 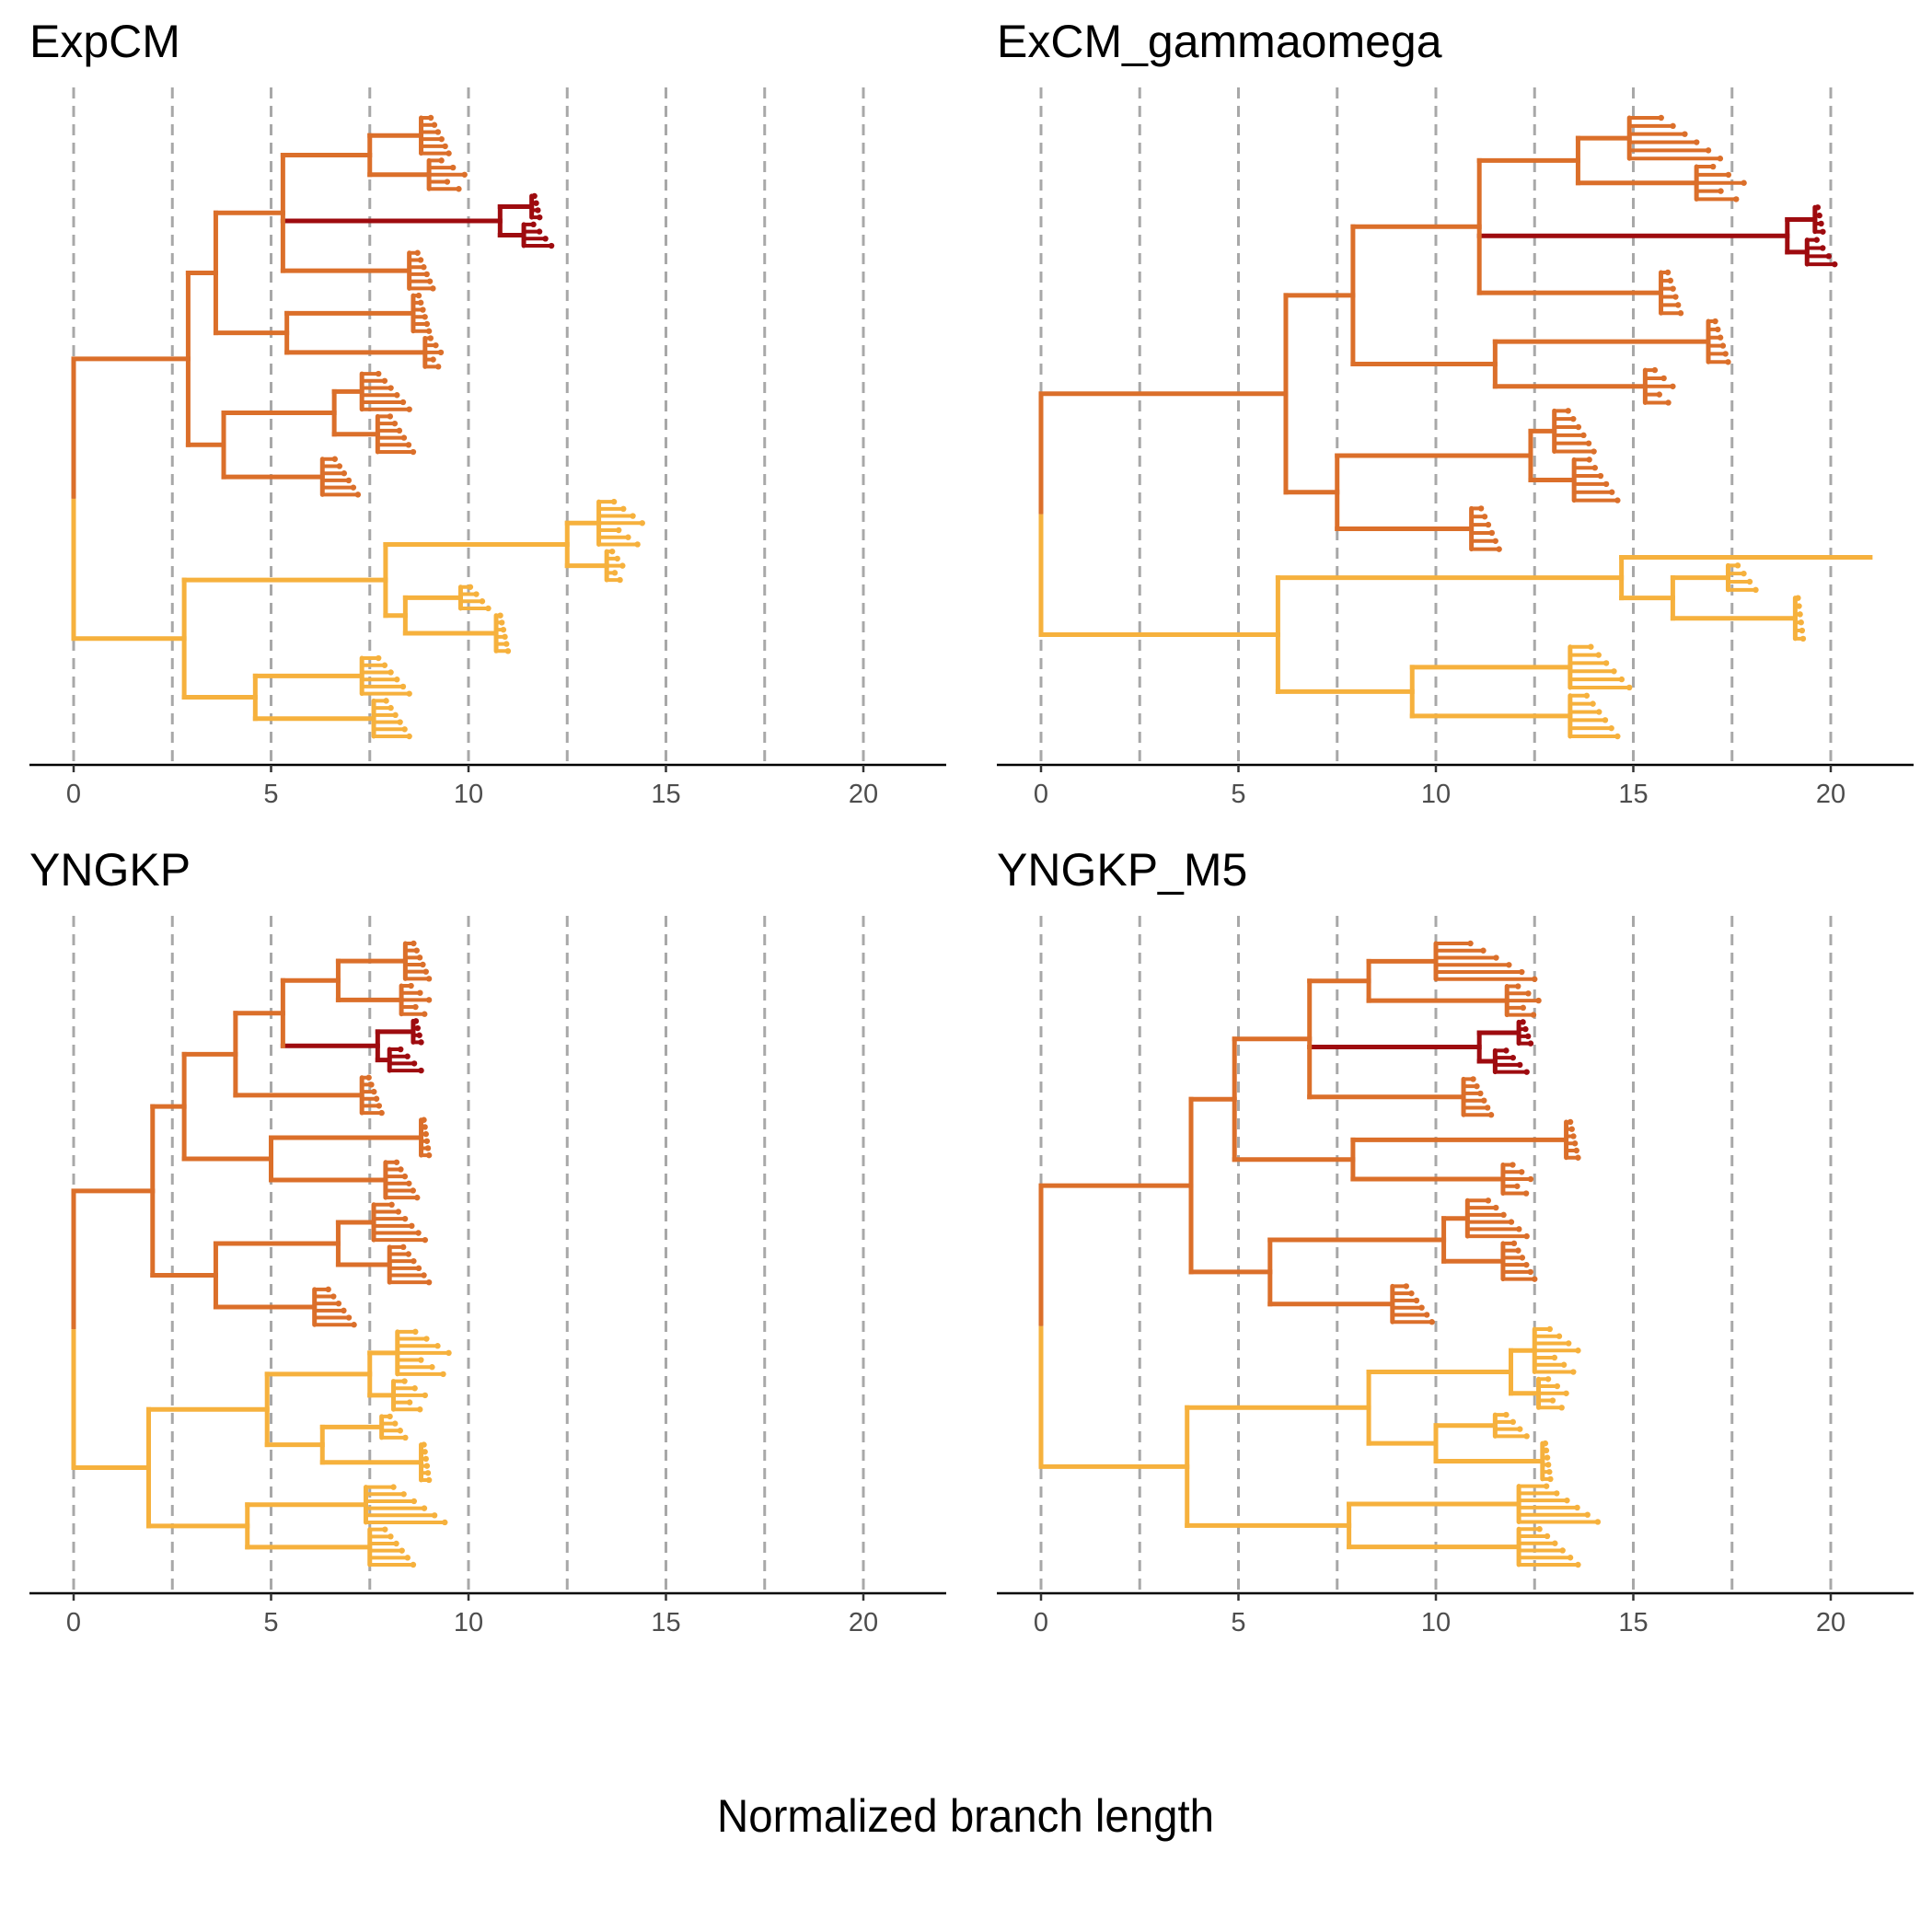 I want to click on panel-title: ExCM_gammaomega, so click(x=1220, y=42).